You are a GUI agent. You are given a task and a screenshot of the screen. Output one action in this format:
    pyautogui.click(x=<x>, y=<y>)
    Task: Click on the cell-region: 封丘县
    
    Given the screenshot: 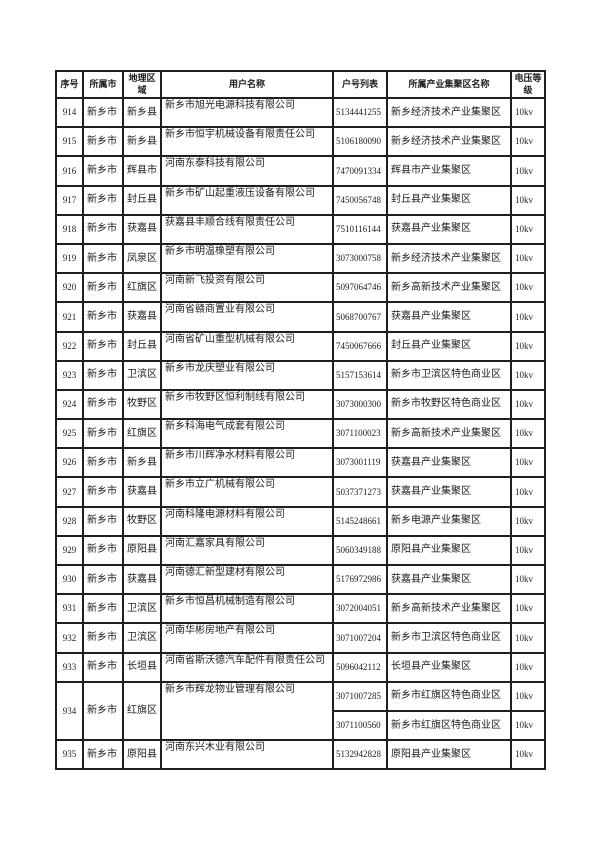 What is the action you would take?
    pyautogui.click(x=142, y=200)
    